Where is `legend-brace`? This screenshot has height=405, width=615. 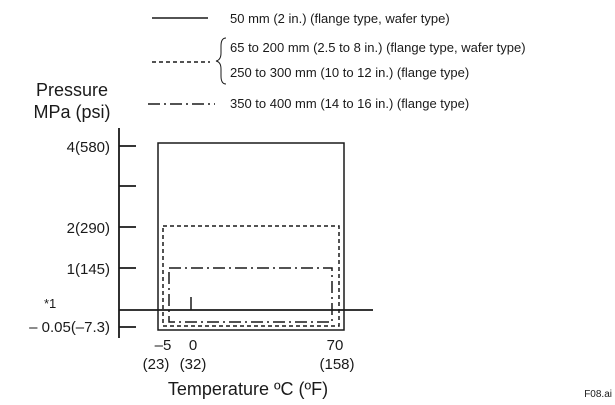
legend-brace is located at coordinates (221, 61).